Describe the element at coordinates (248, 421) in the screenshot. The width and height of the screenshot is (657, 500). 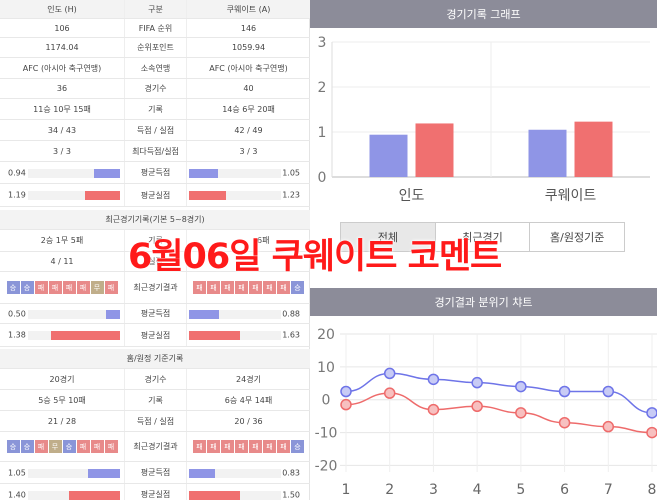
I see `away-value: 20 / 36` at that location.